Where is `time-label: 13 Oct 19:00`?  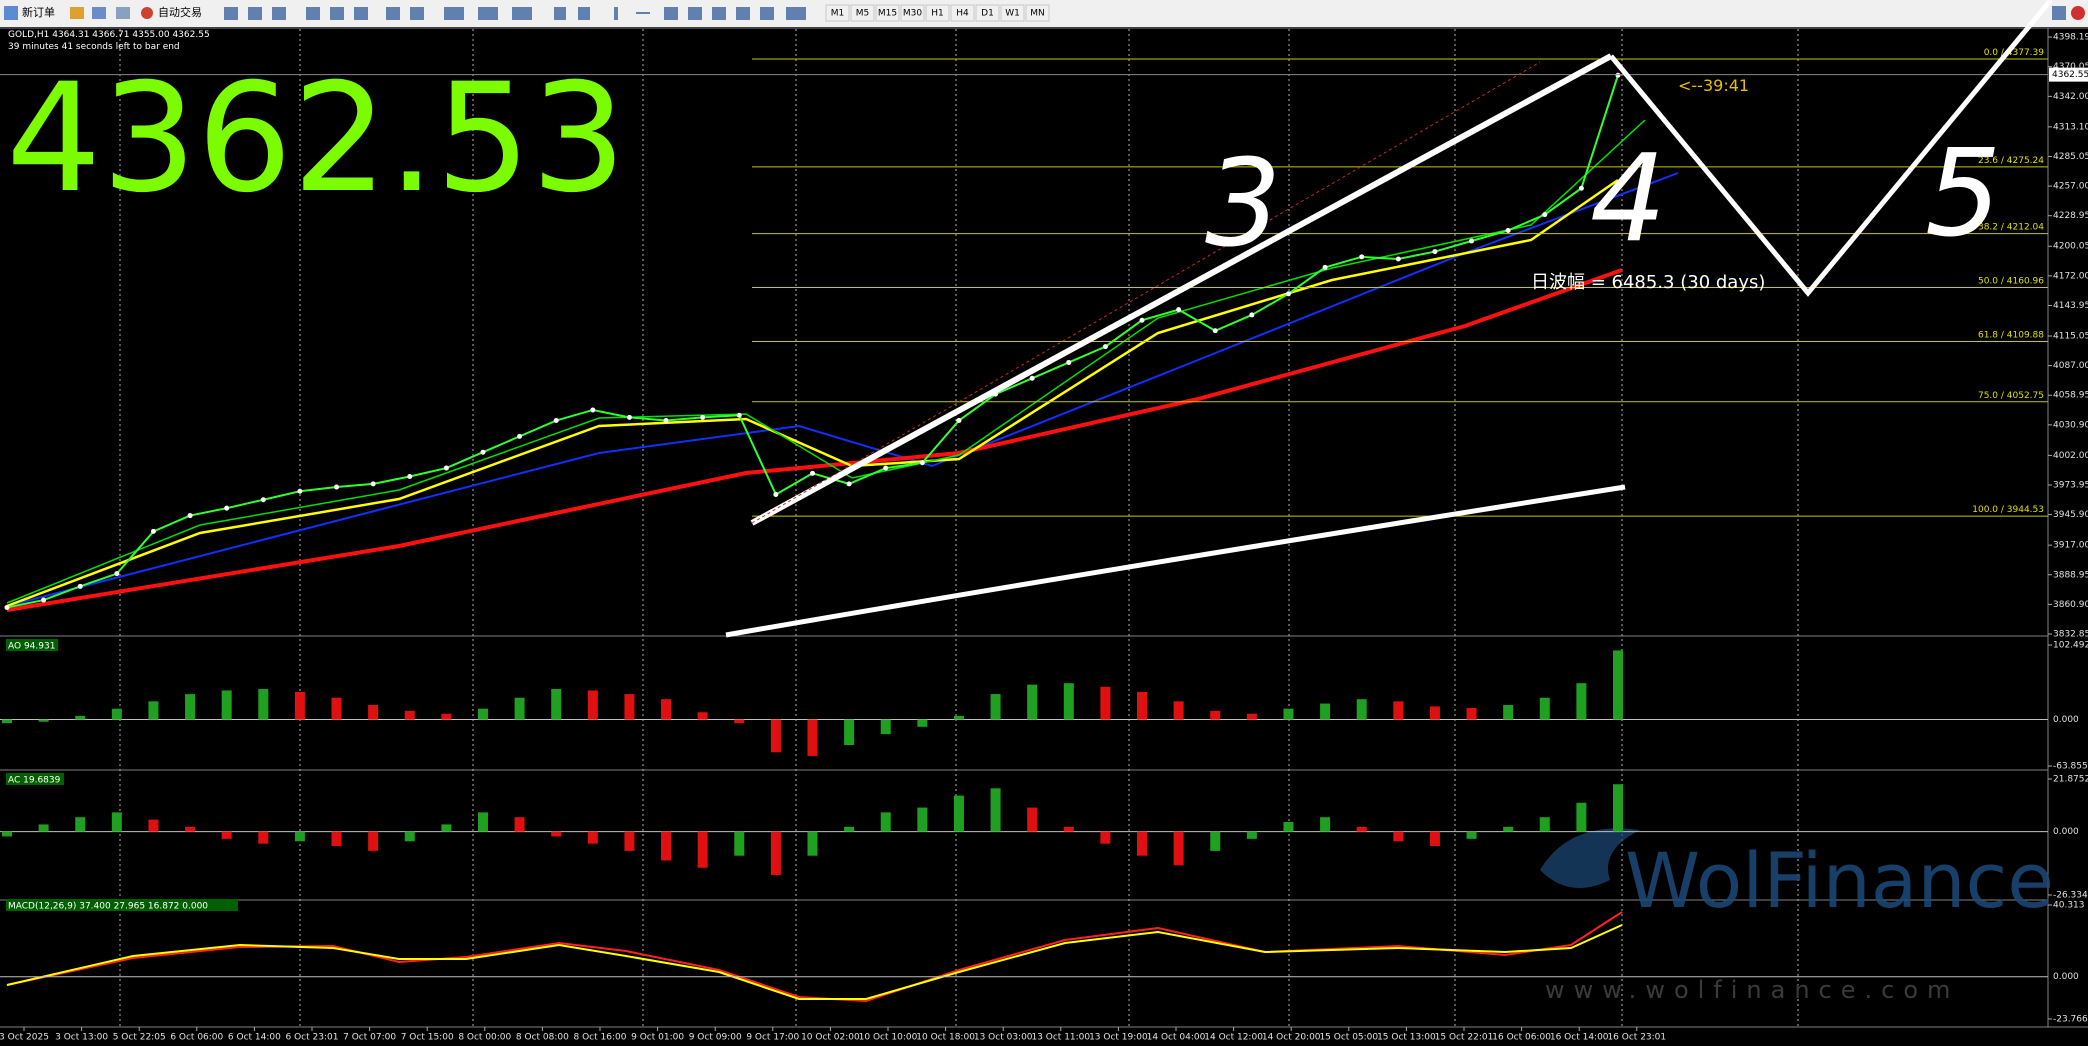 time-label: 13 Oct 19:00 is located at coordinates (1118, 1038).